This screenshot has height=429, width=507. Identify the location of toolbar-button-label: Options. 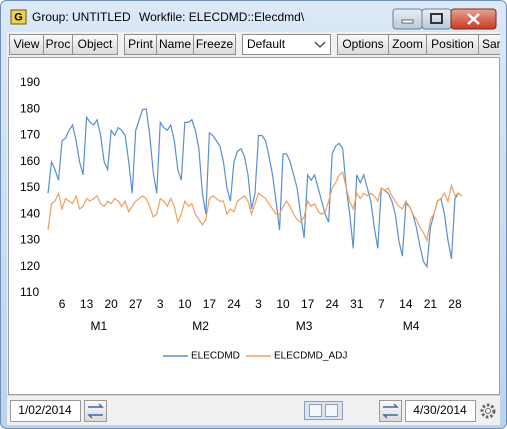
(362, 44).